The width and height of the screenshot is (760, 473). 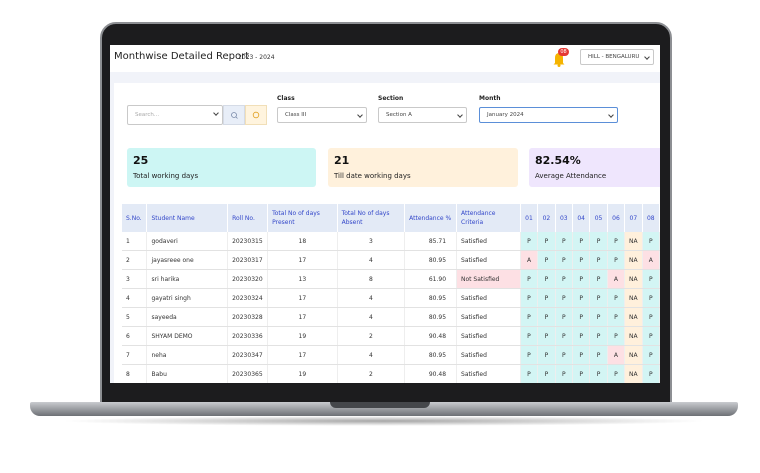 What do you see at coordinates (488, 218) in the screenshot?
I see `column-header: Attendance Criteria` at bounding box center [488, 218].